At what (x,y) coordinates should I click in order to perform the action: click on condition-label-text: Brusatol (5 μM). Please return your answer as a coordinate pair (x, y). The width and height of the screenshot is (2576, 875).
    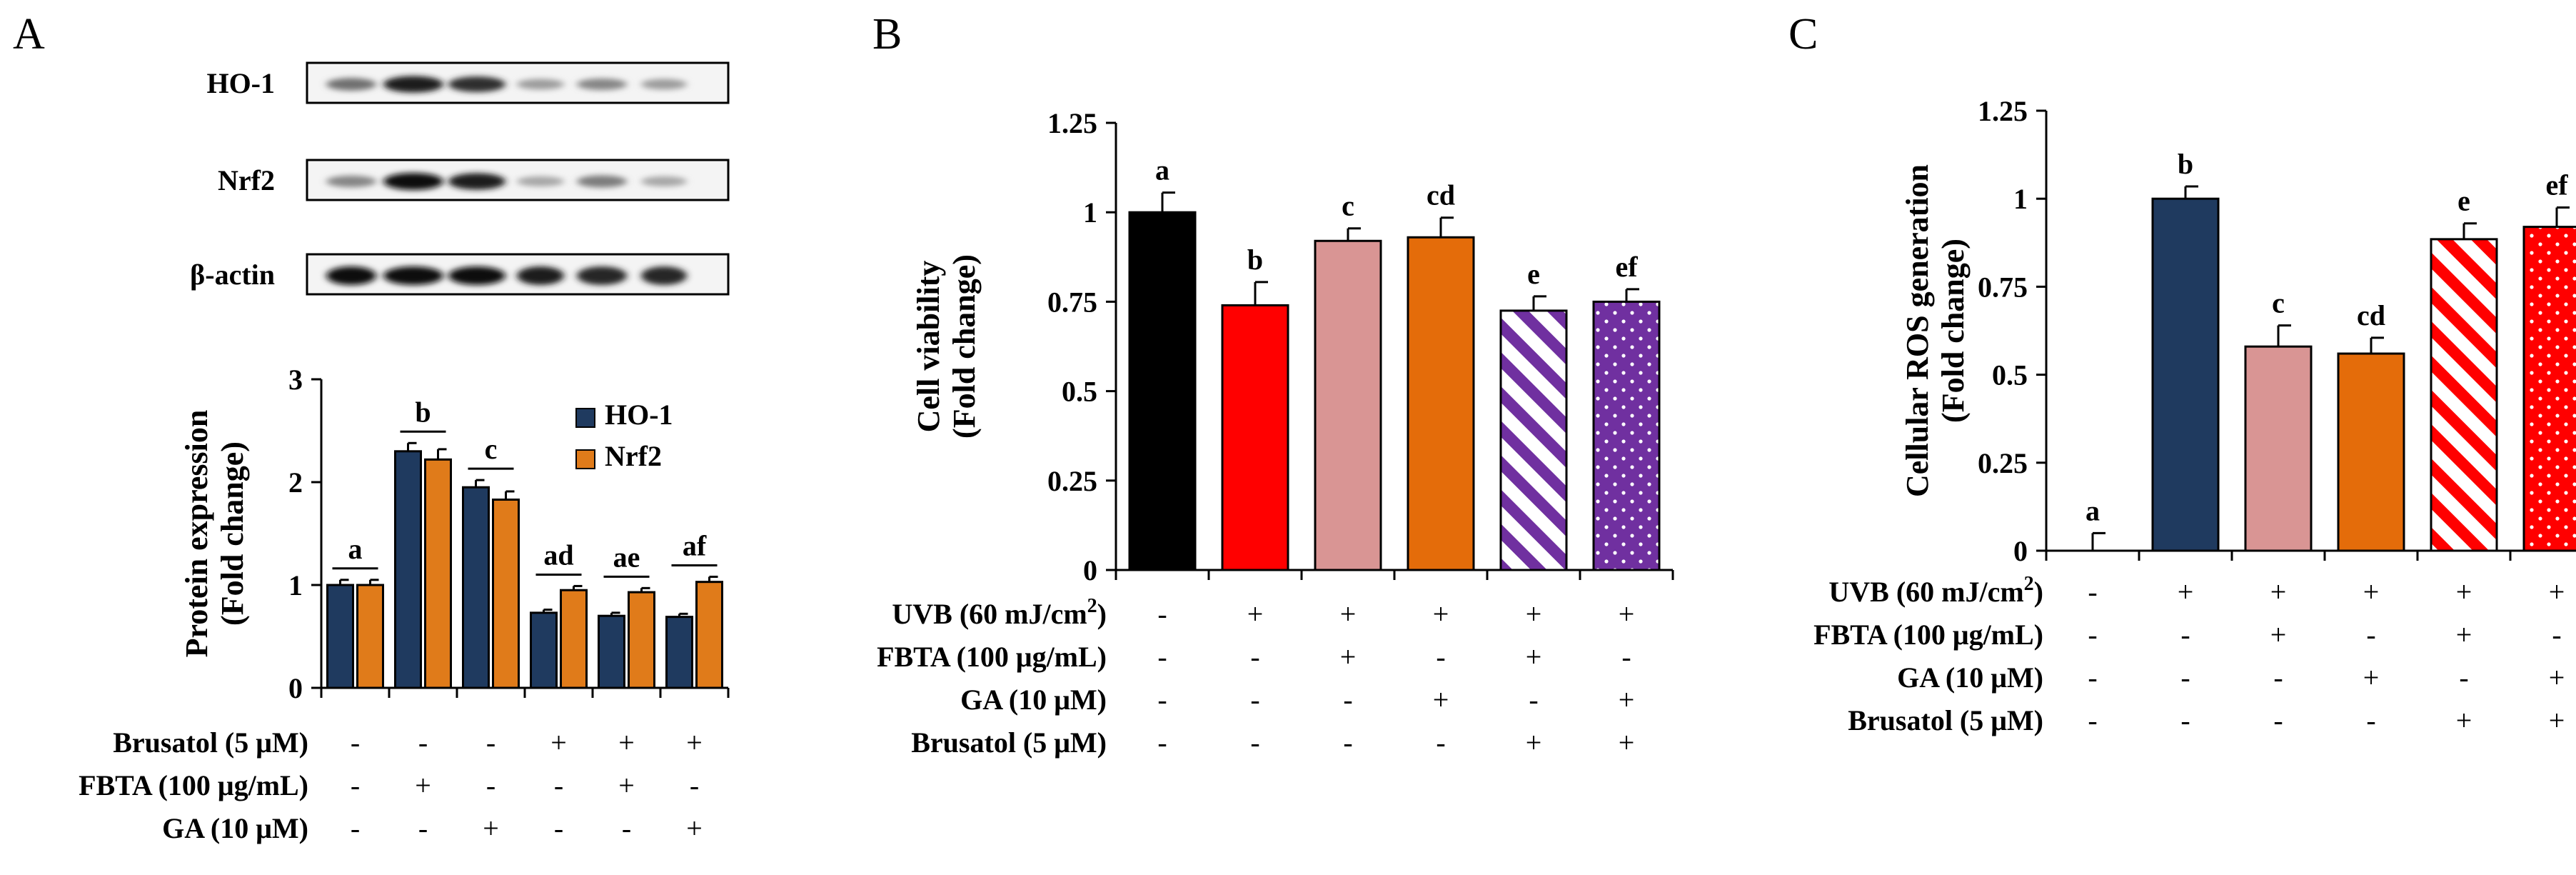
    Looking at the image, I should click on (1009, 742).